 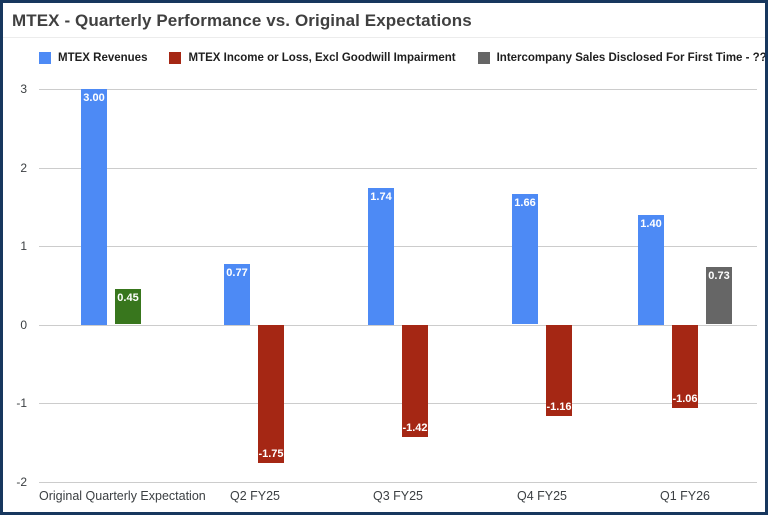 What do you see at coordinates (255, 496) in the screenshot?
I see `x-axis-category-label: Q2 FY25` at bounding box center [255, 496].